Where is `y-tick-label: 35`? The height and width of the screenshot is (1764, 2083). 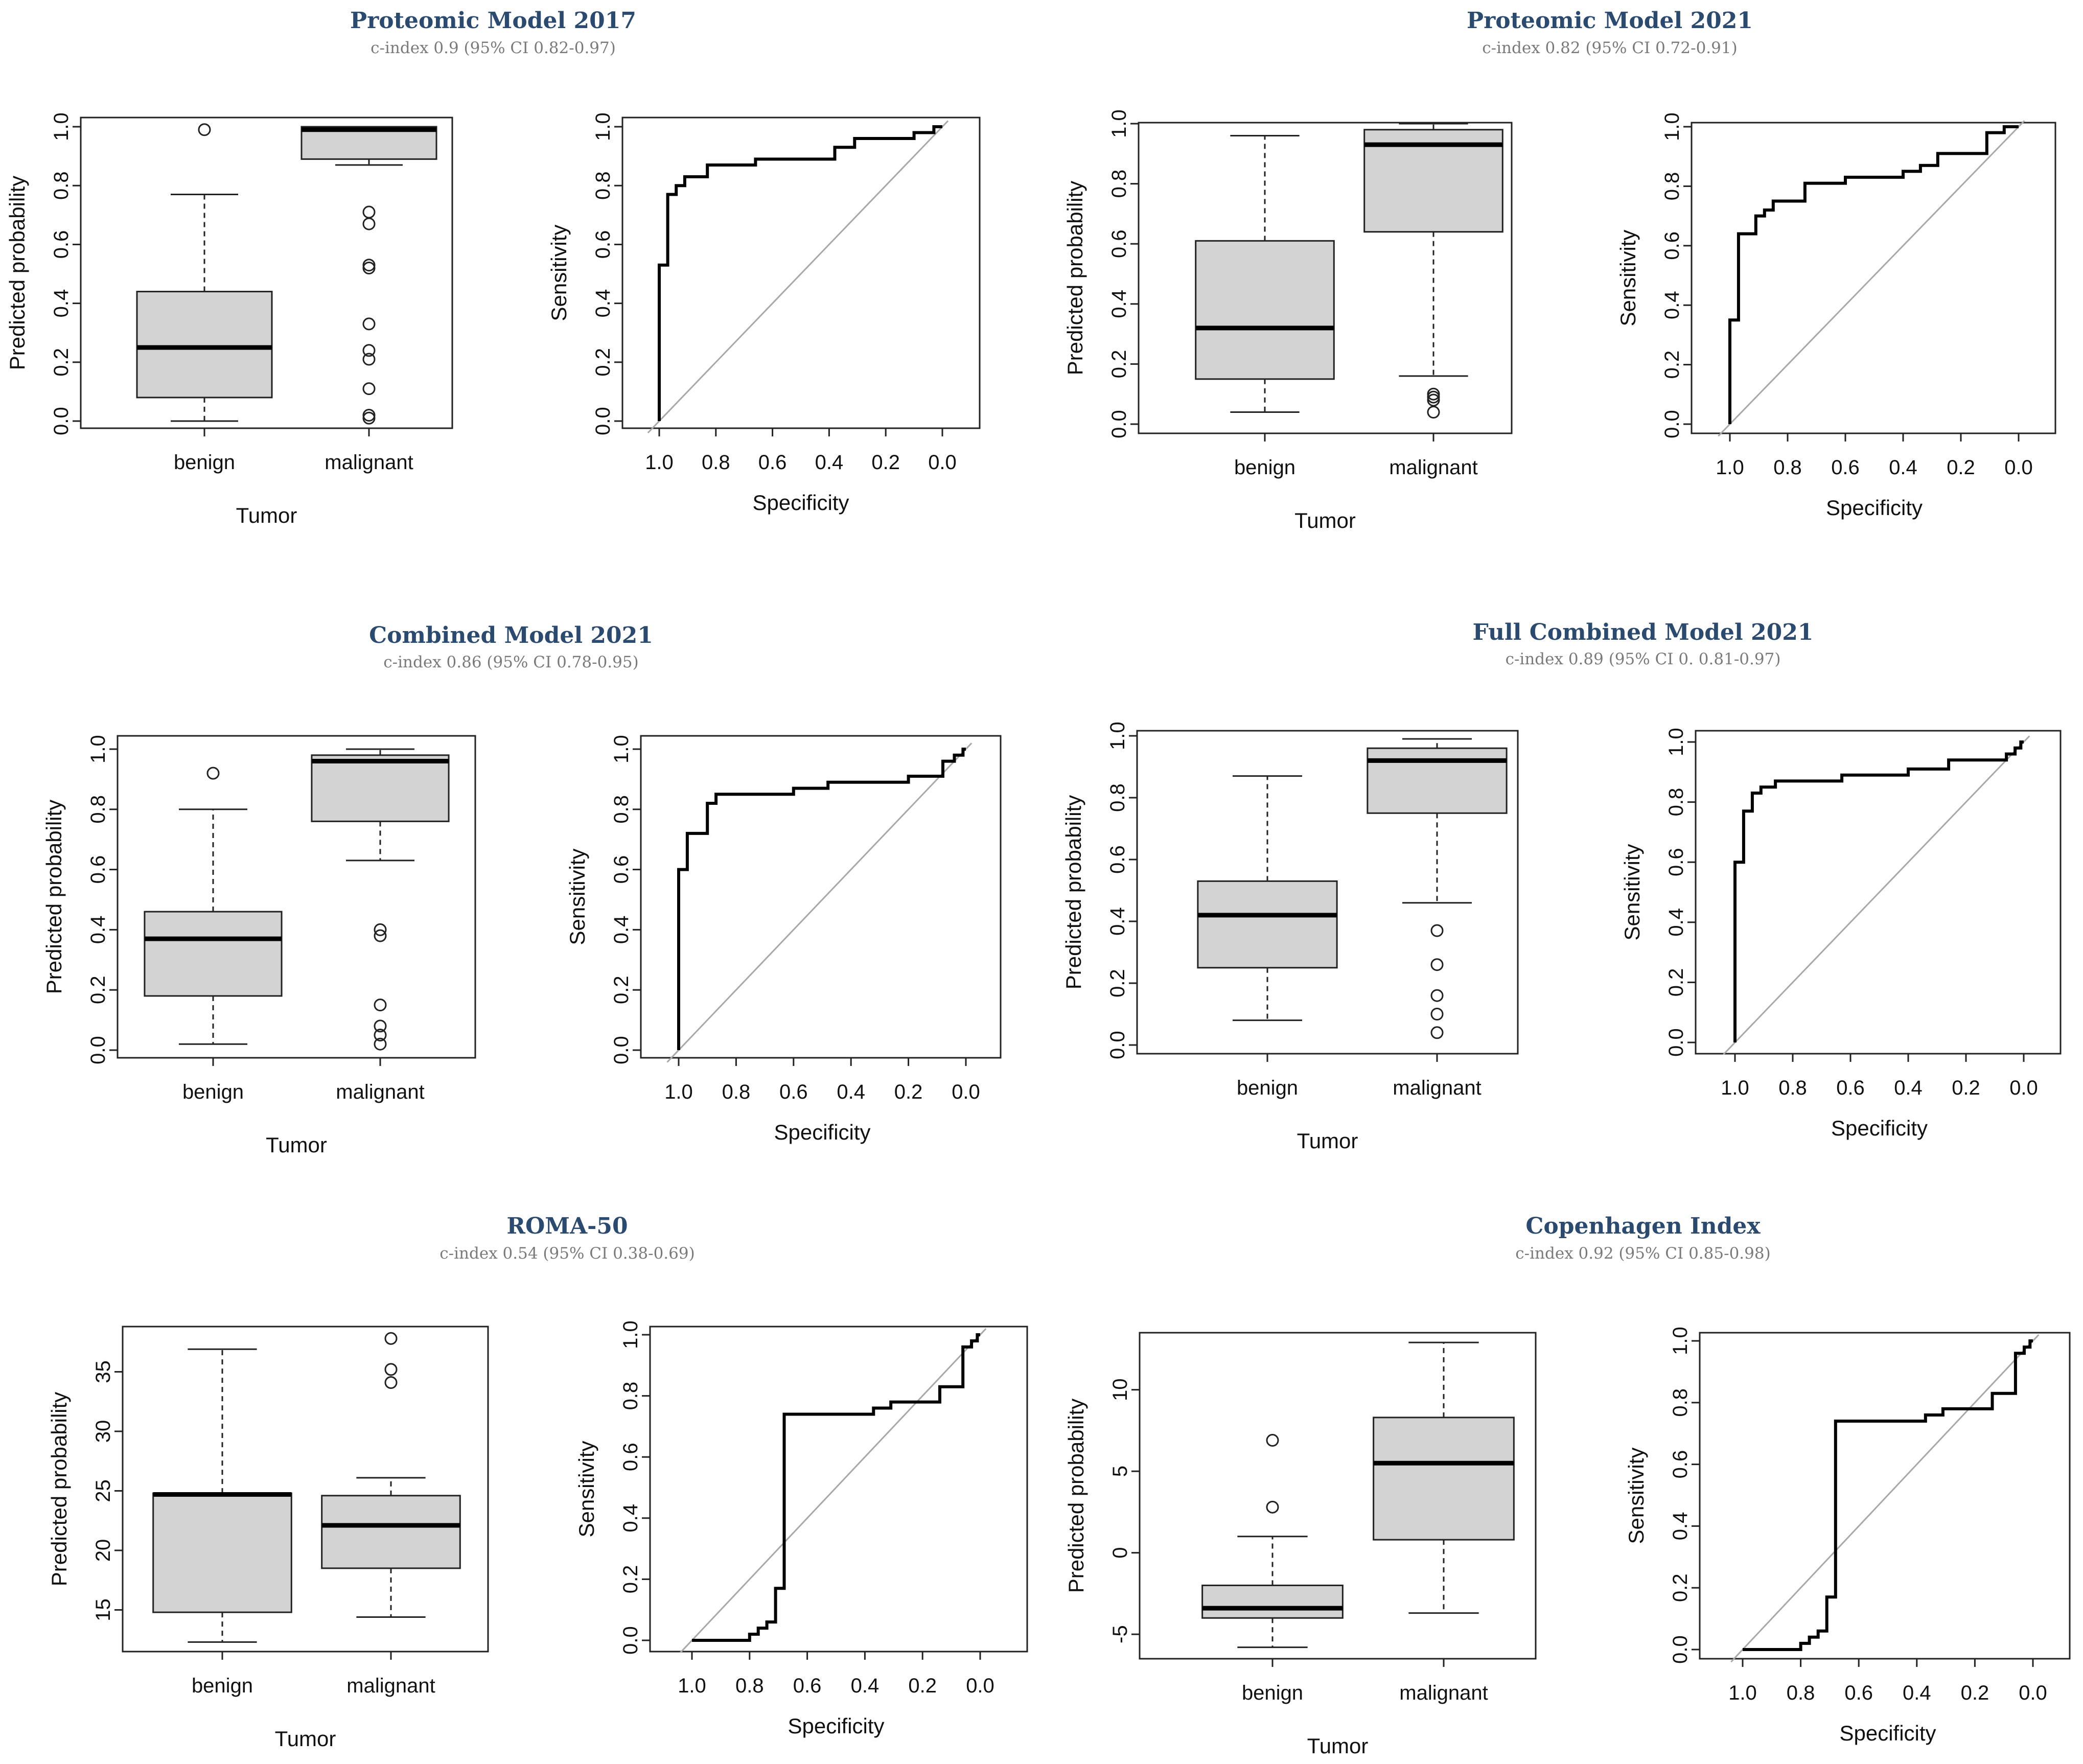 y-tick-label: 35 is located at coordinates (103, 1371).